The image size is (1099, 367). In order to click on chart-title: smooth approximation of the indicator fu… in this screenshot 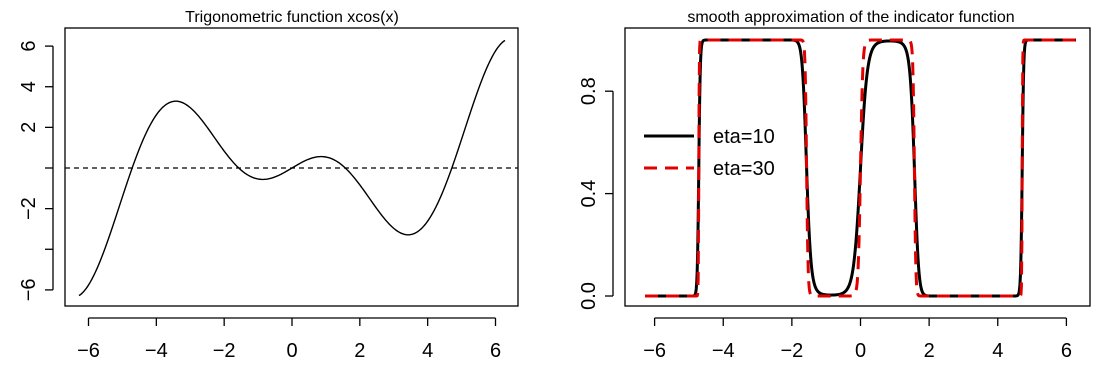, I will do `click(850, 17)`.